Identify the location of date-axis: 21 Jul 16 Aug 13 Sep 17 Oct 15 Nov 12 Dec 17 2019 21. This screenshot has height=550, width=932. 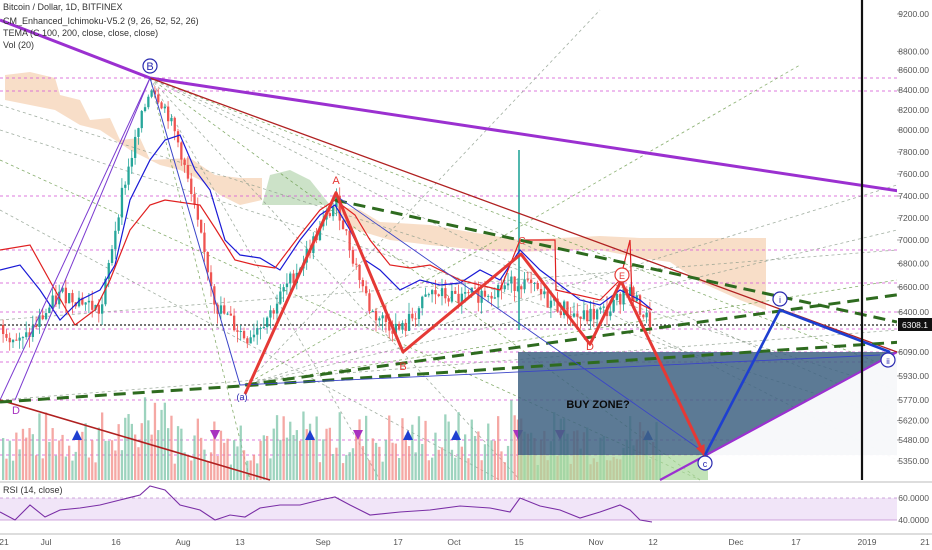
(466, 540).